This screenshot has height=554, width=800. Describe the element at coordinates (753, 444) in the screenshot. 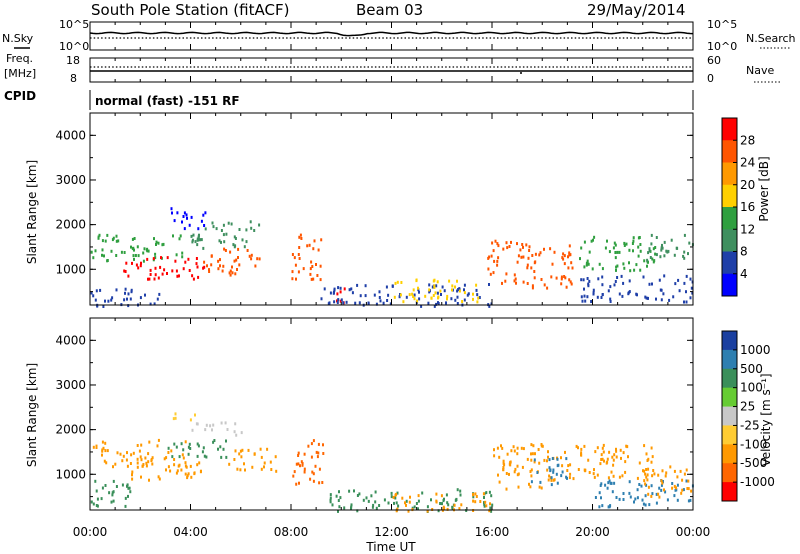

I see `velocity-colorbar-tick: -100` at that location.